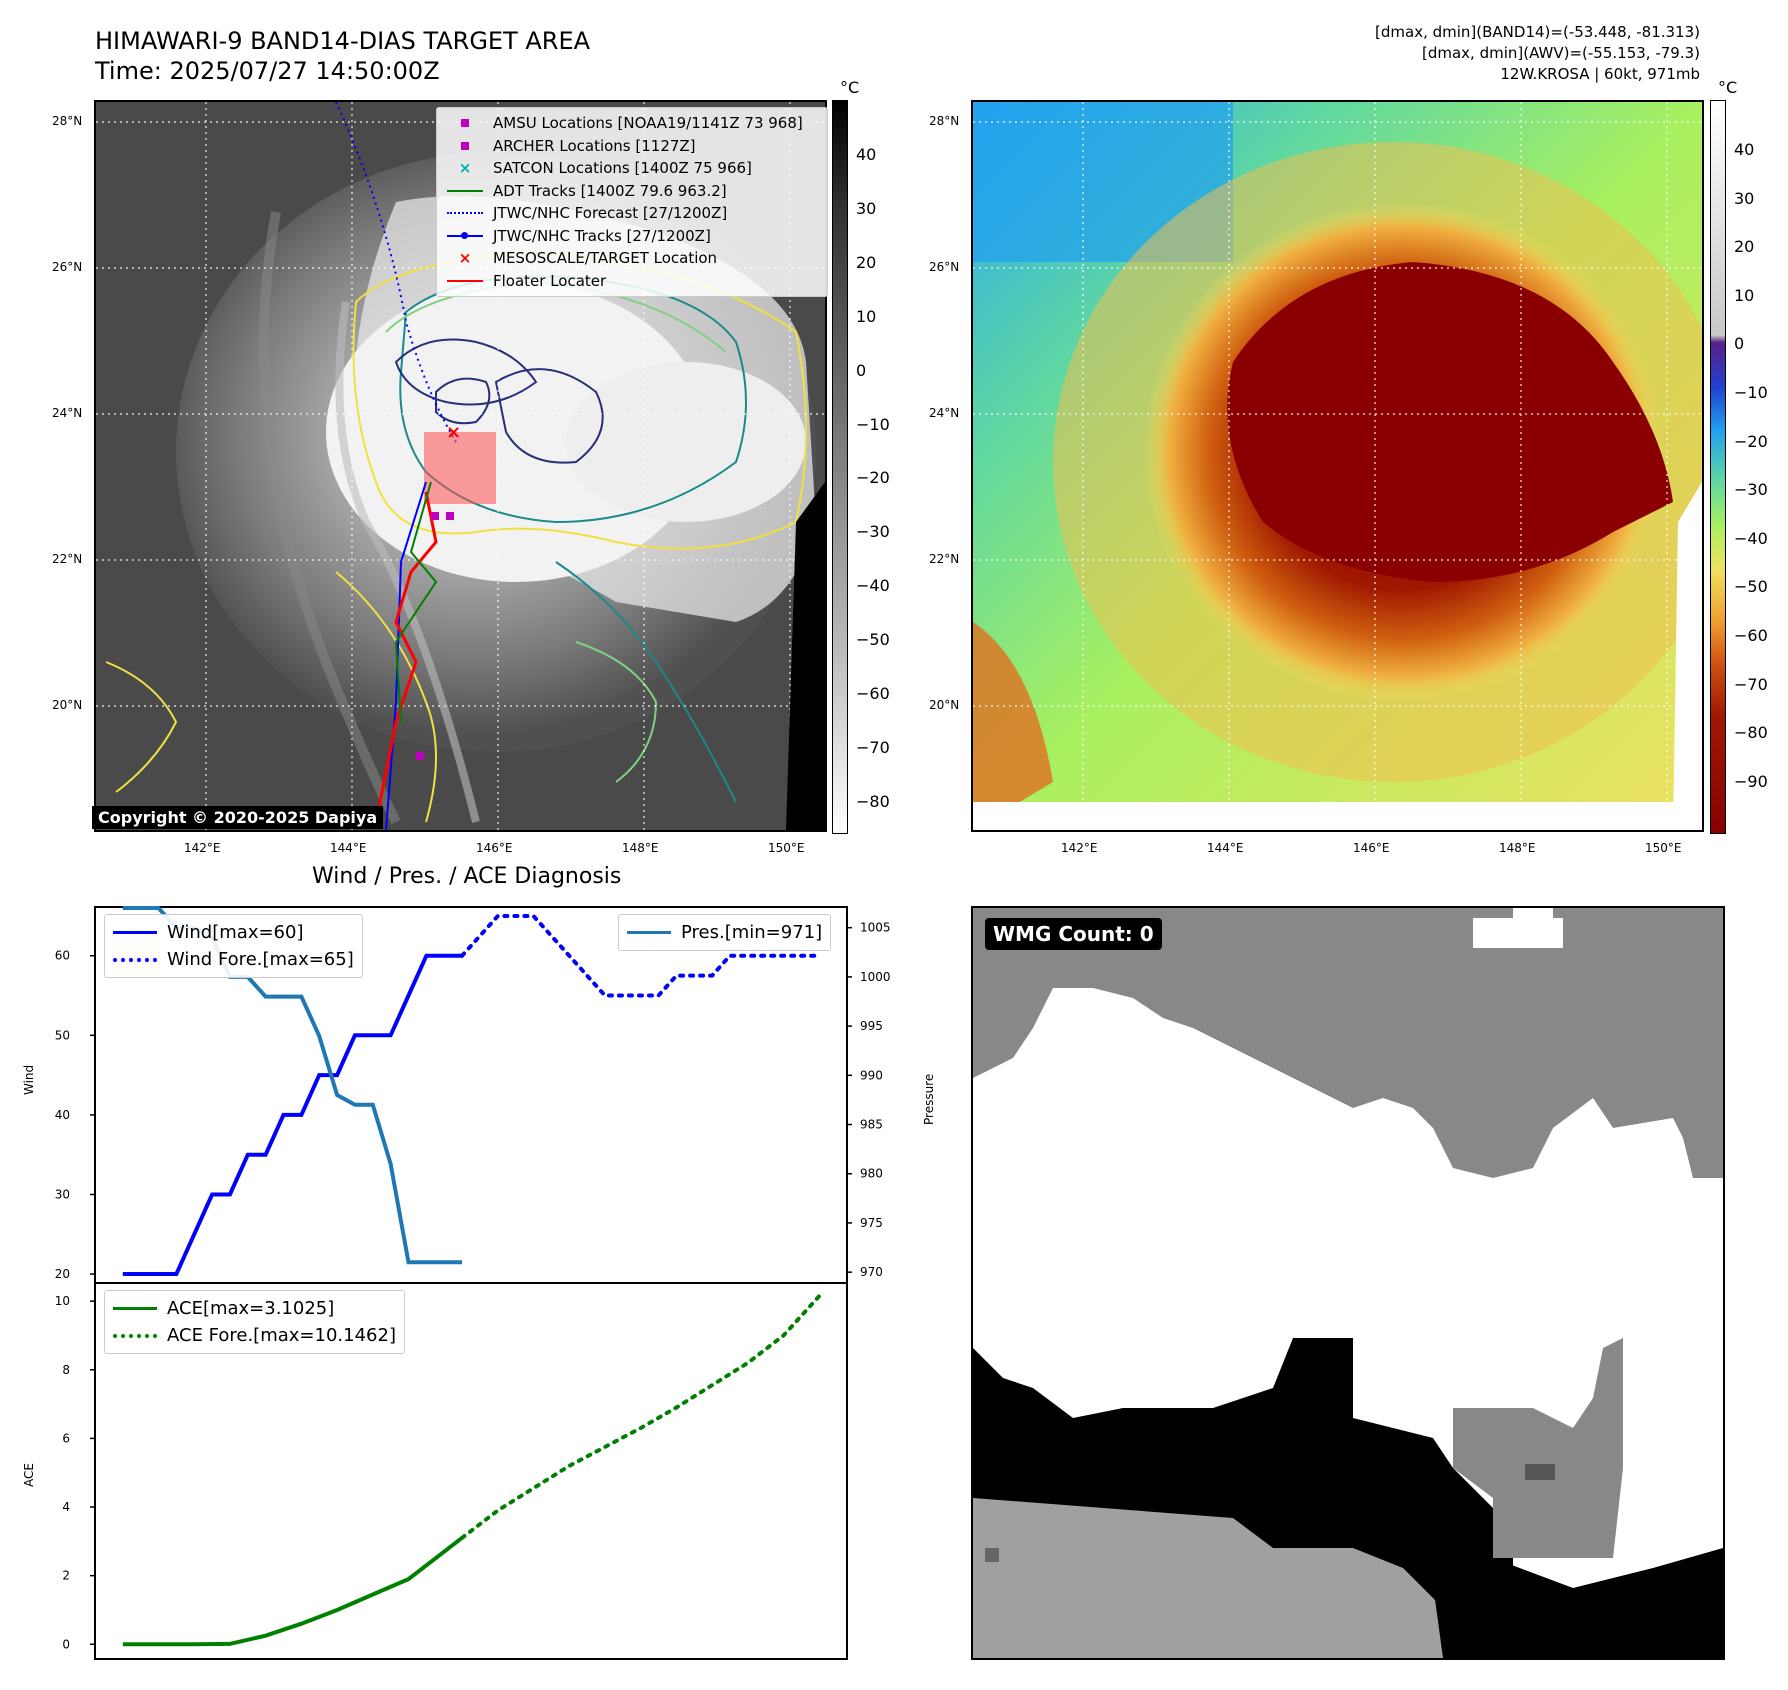  I want to click on pressure-tick-label: 985, so click(871, 1125).